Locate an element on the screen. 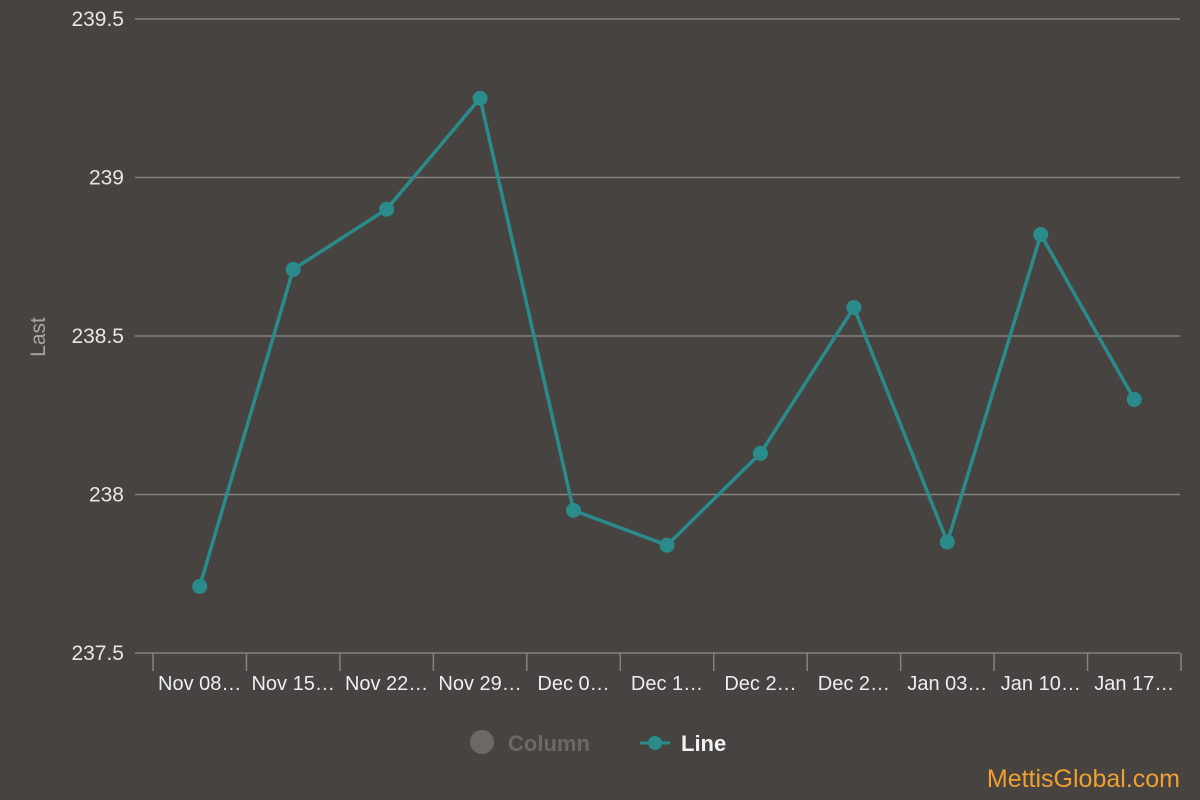 The image size is (1200, 800). line-marker-icon is located at coordinates (655, 743).